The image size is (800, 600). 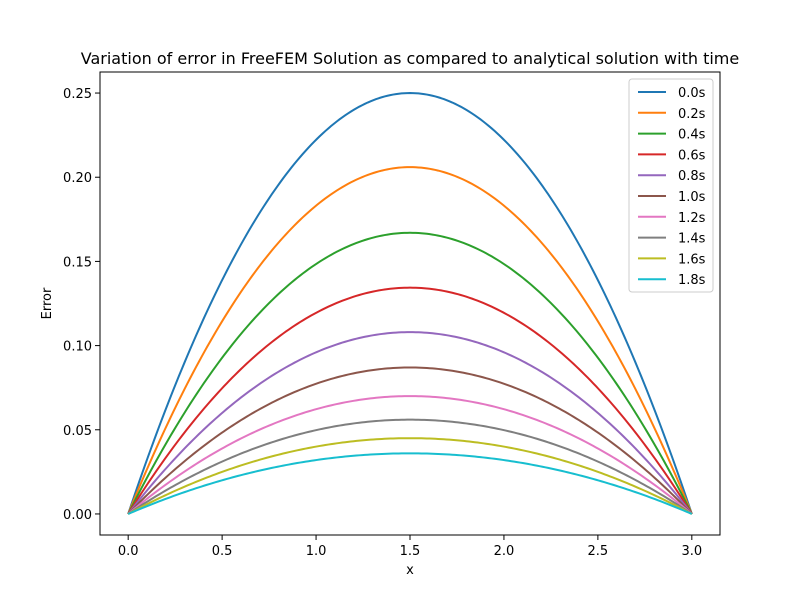 What do you see at coordinates (692, 218) in the screenshot?
I see `legend-label-6: 1.2s` at bounding box center [692, 218].